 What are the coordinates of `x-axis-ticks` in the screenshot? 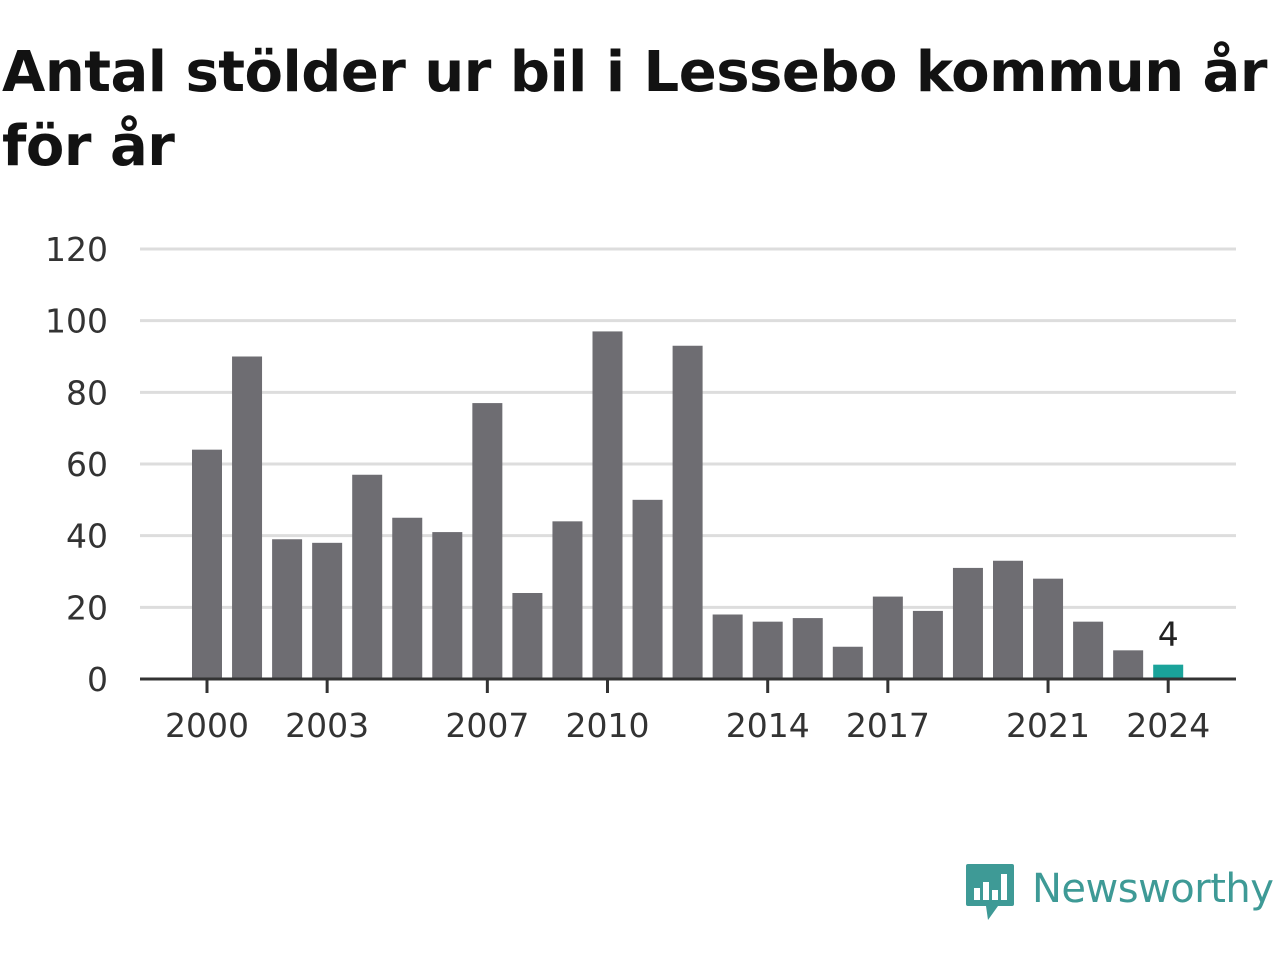 It's located at (687, 686).